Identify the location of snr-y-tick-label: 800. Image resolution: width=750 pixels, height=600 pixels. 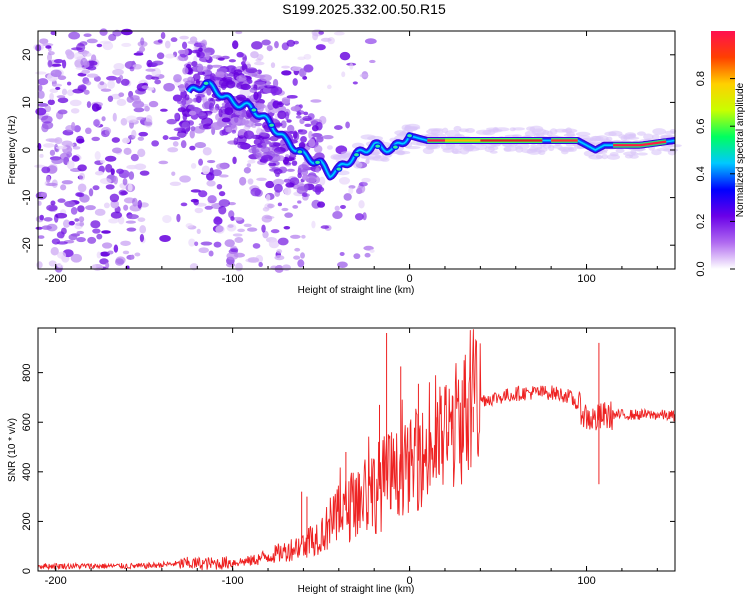
(27, 372).